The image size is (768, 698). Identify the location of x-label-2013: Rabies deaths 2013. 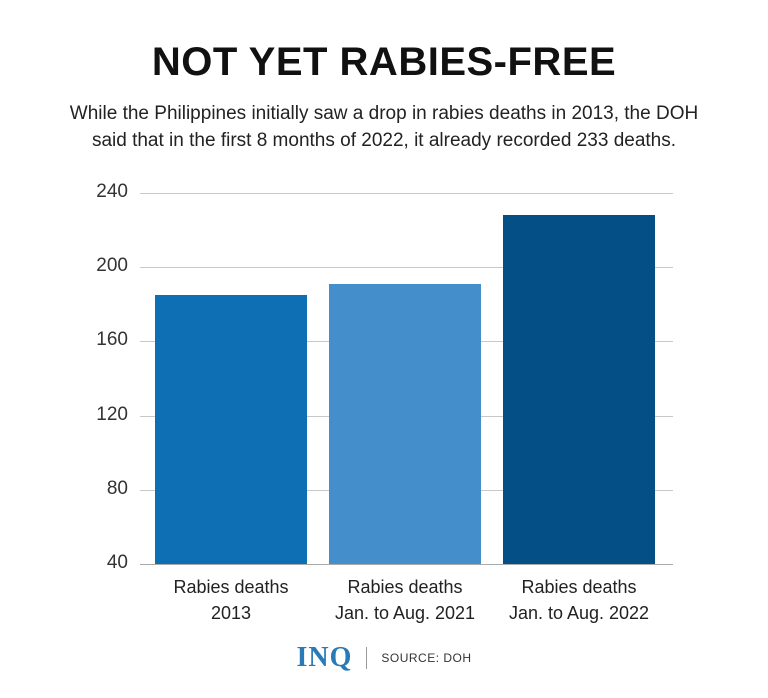
(231, 600).